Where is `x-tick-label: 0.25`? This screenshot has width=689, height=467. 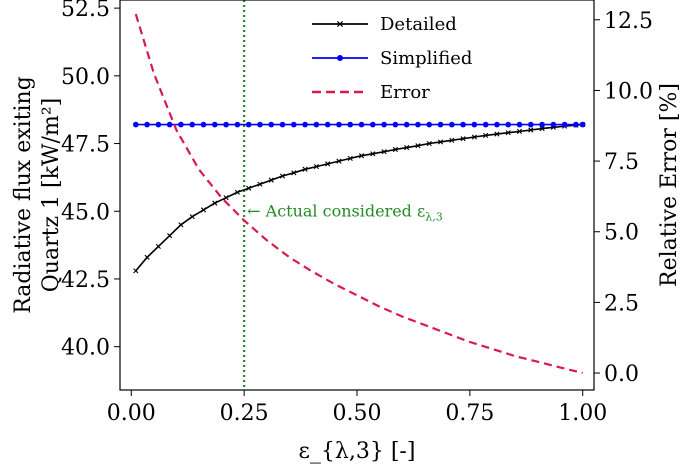
x-tick-label: 0.25 is located at coordinates (244, 413).